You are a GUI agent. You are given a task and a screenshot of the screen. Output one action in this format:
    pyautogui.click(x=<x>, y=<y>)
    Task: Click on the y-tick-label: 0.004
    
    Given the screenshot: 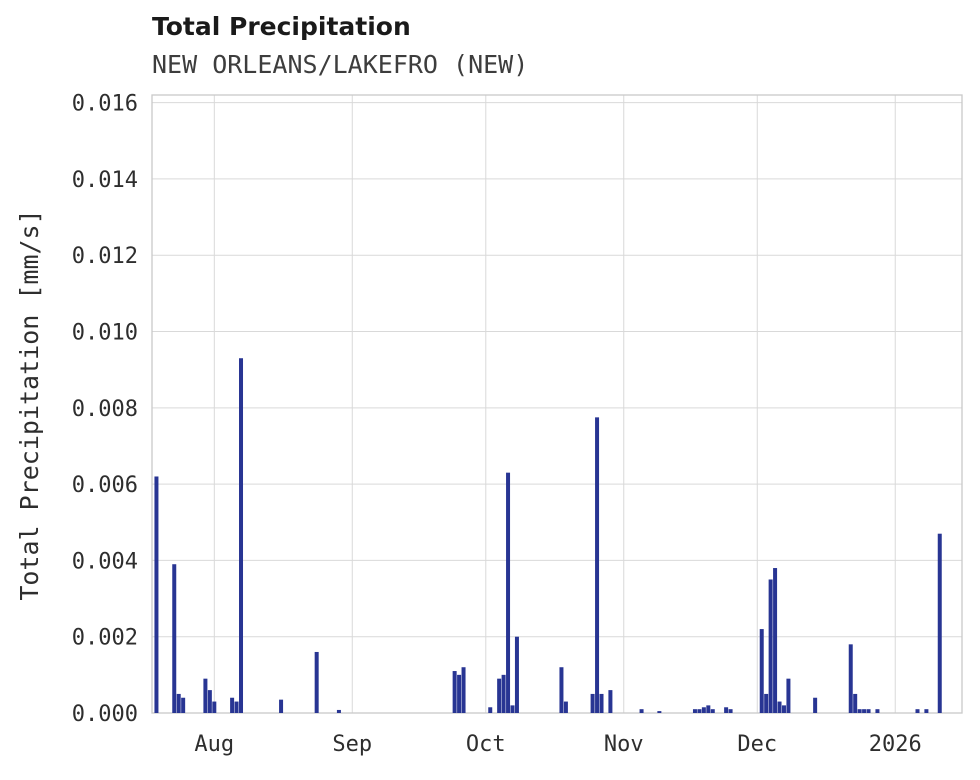 What is the action you would take?
    pyautogui.click(x=105, y=561)
    